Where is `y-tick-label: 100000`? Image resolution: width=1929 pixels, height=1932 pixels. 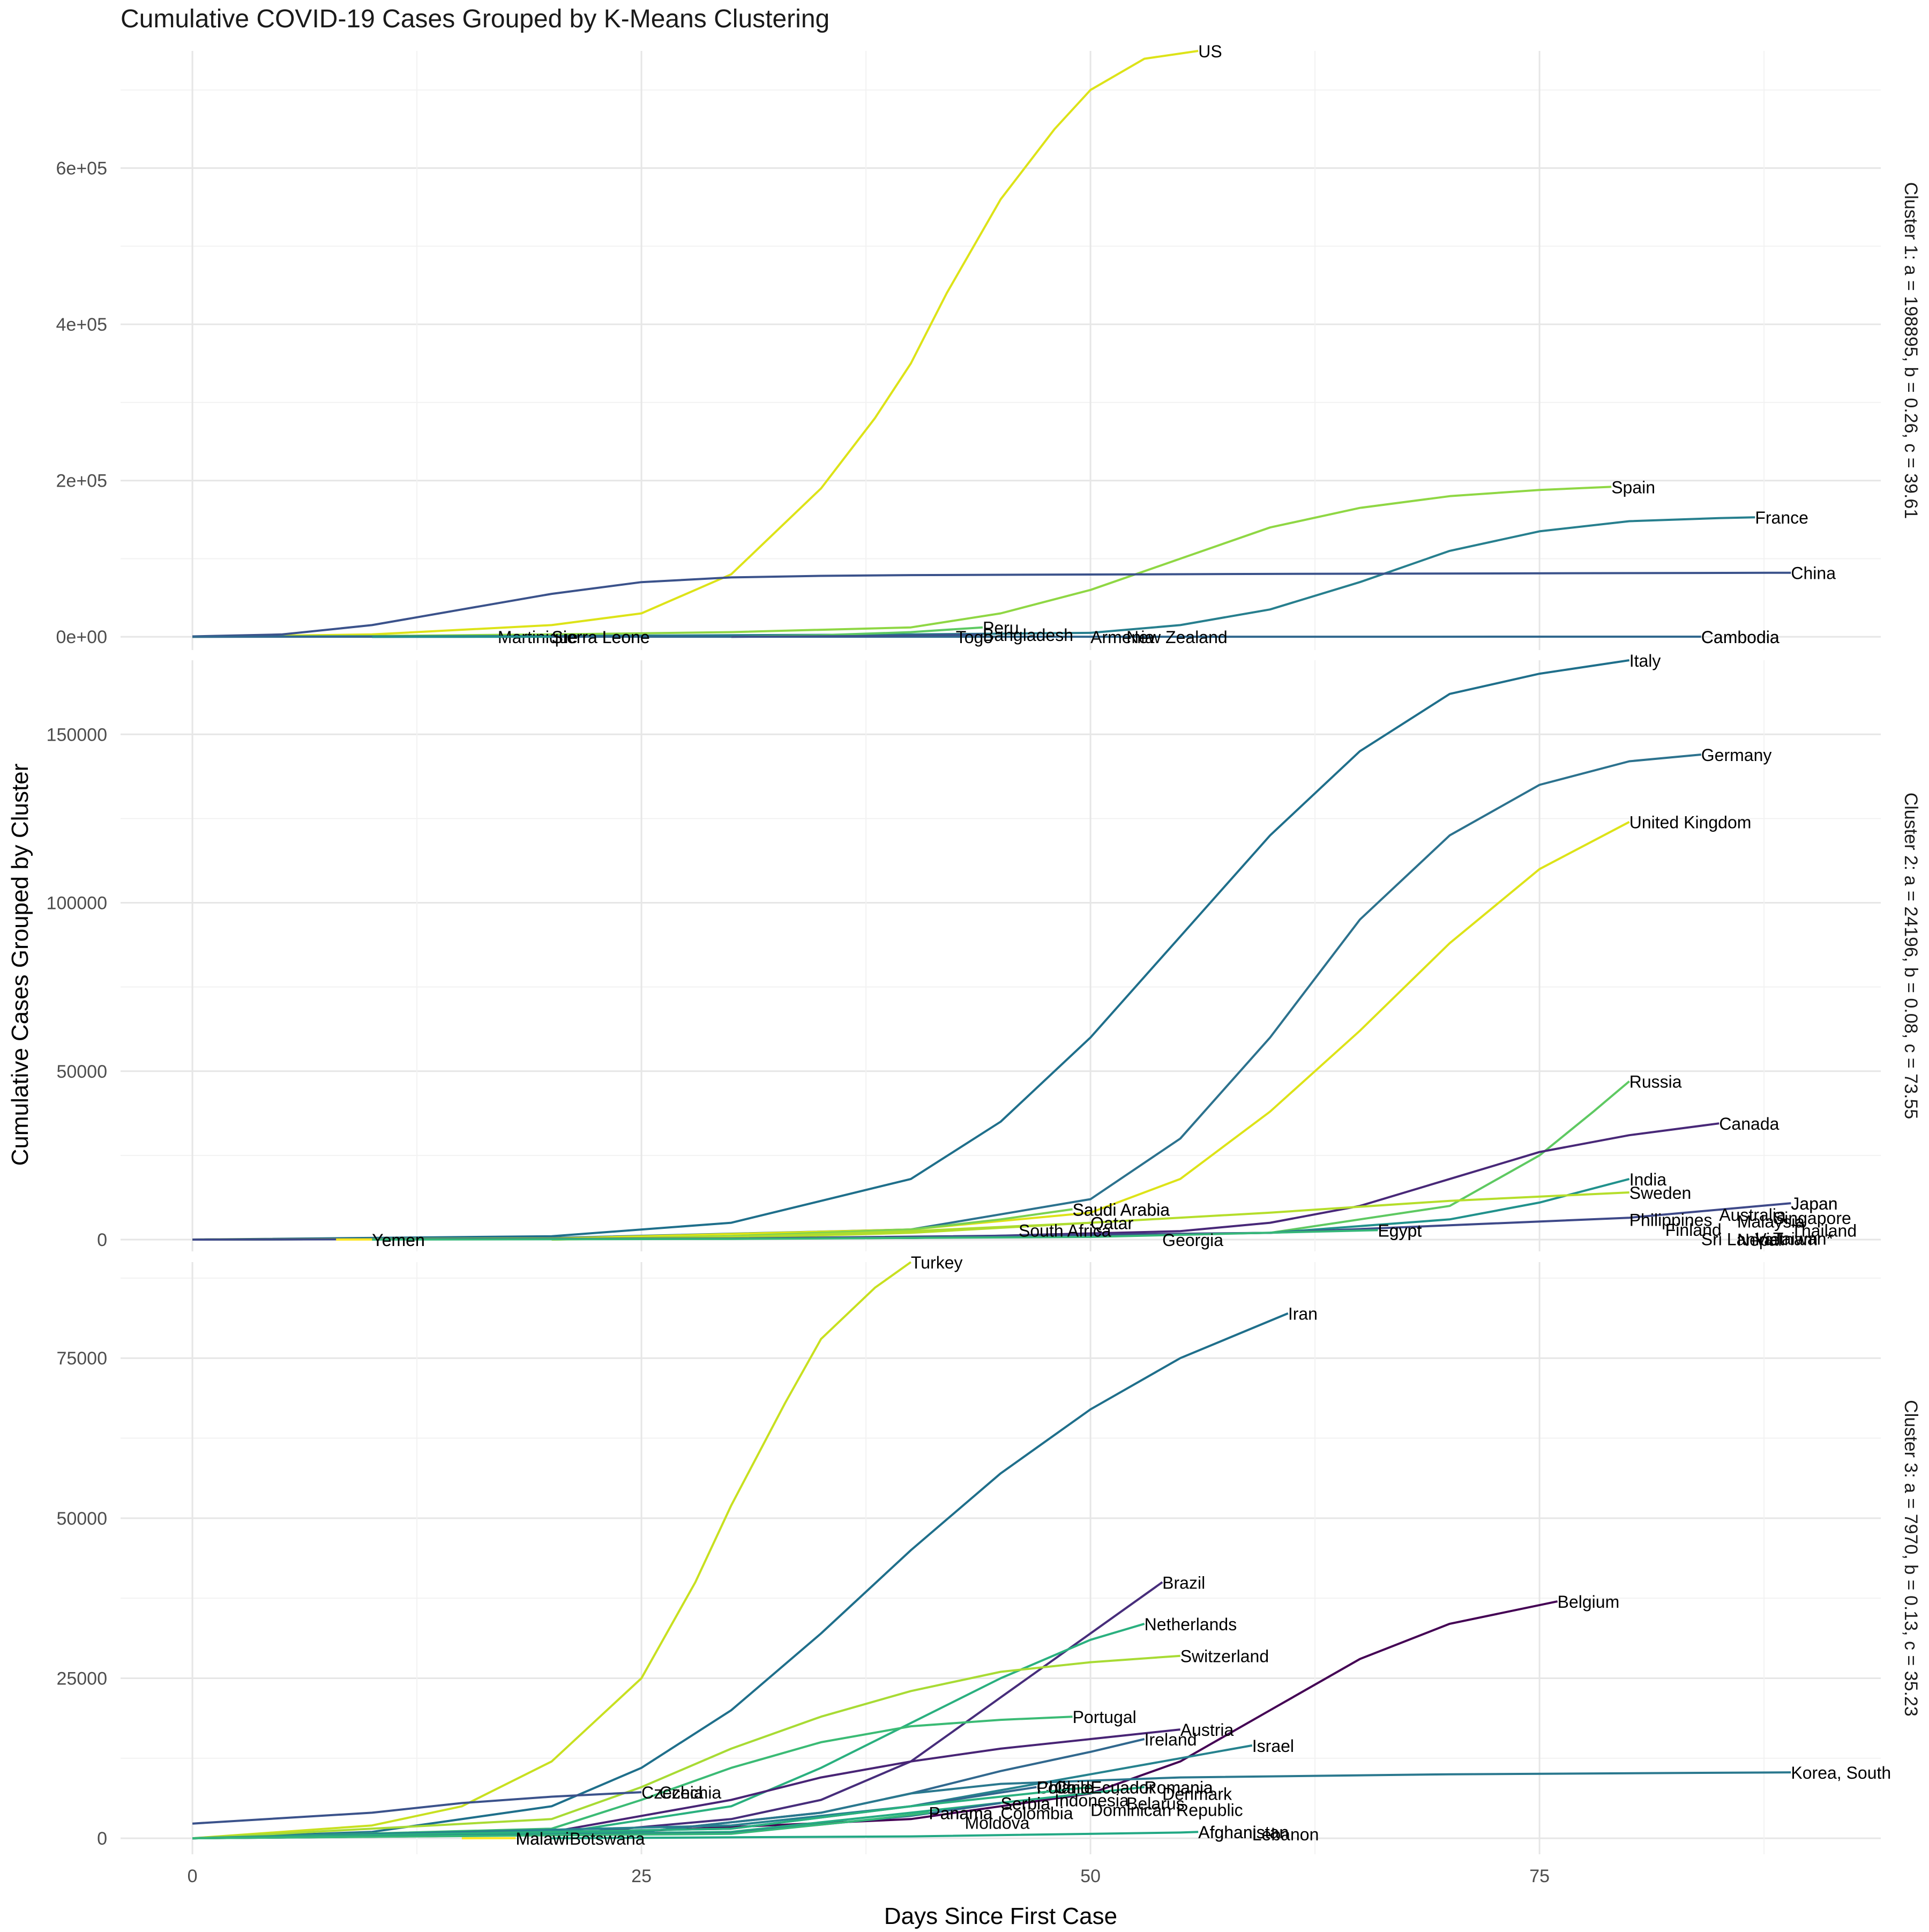 y-tick-label: 100000 is located at coordinates (77, 903).